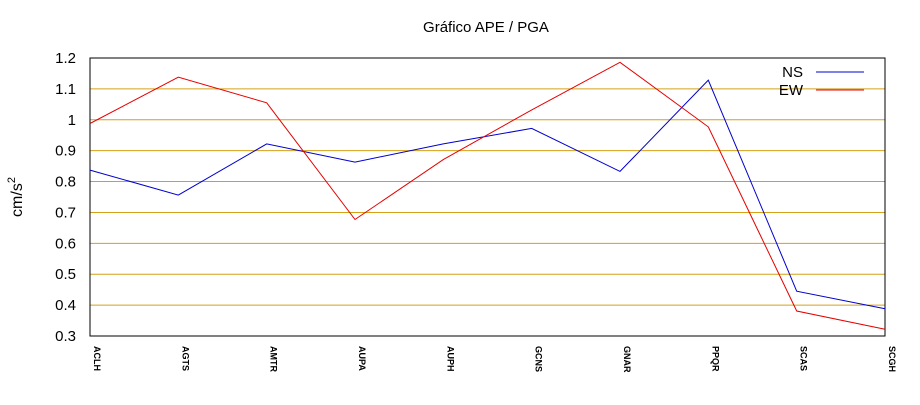 The width and height of the screenshot is (920, 405). I want to click on x-tick-label: AMTR, so click(274, 359).